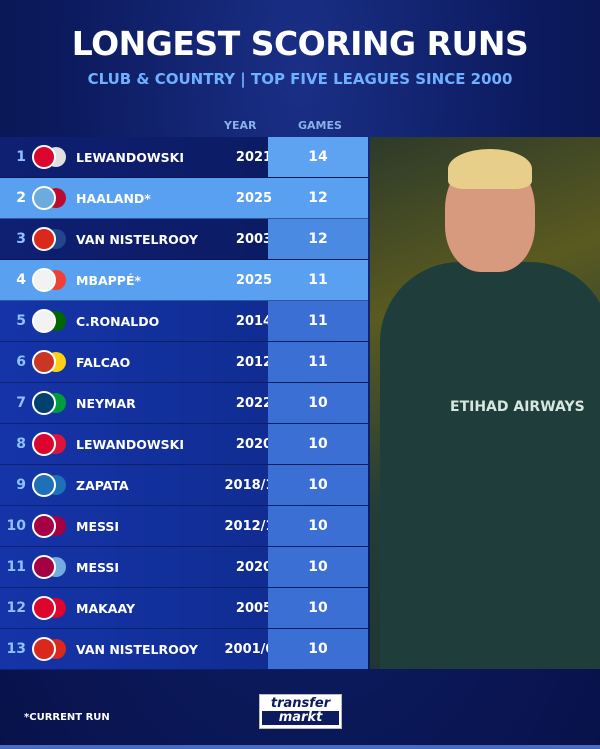 Image resolution: width=600 pixels, height=749 pixels. I want to click on year: 2014, so click(254, 321).